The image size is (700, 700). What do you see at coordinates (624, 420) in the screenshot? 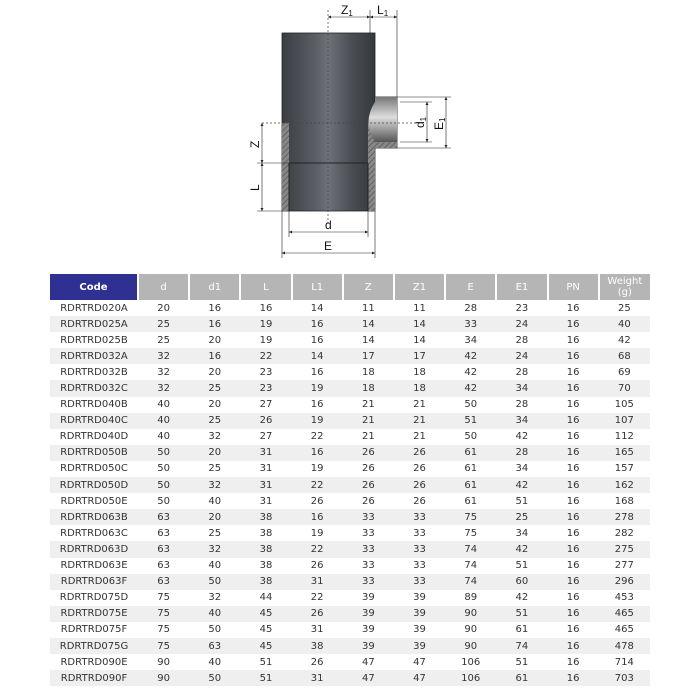
I see `value-cell: 107` at bounding box center [624, 420].